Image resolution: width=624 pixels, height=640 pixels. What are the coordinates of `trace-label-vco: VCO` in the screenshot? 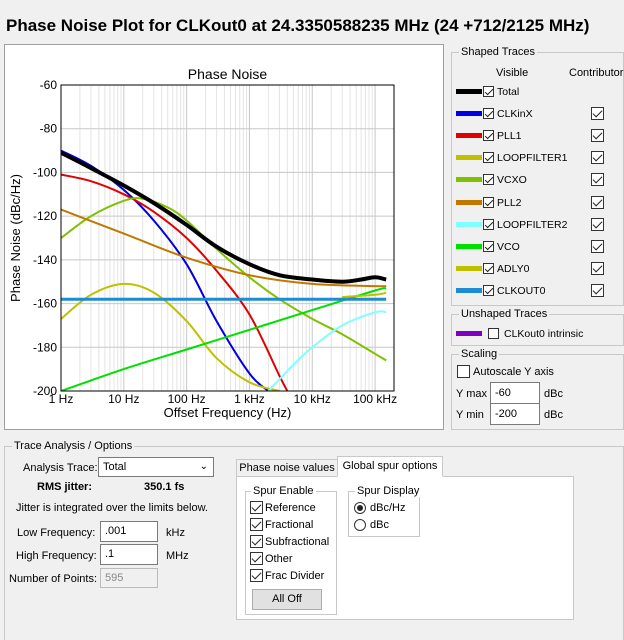 It's located at (508, 247).